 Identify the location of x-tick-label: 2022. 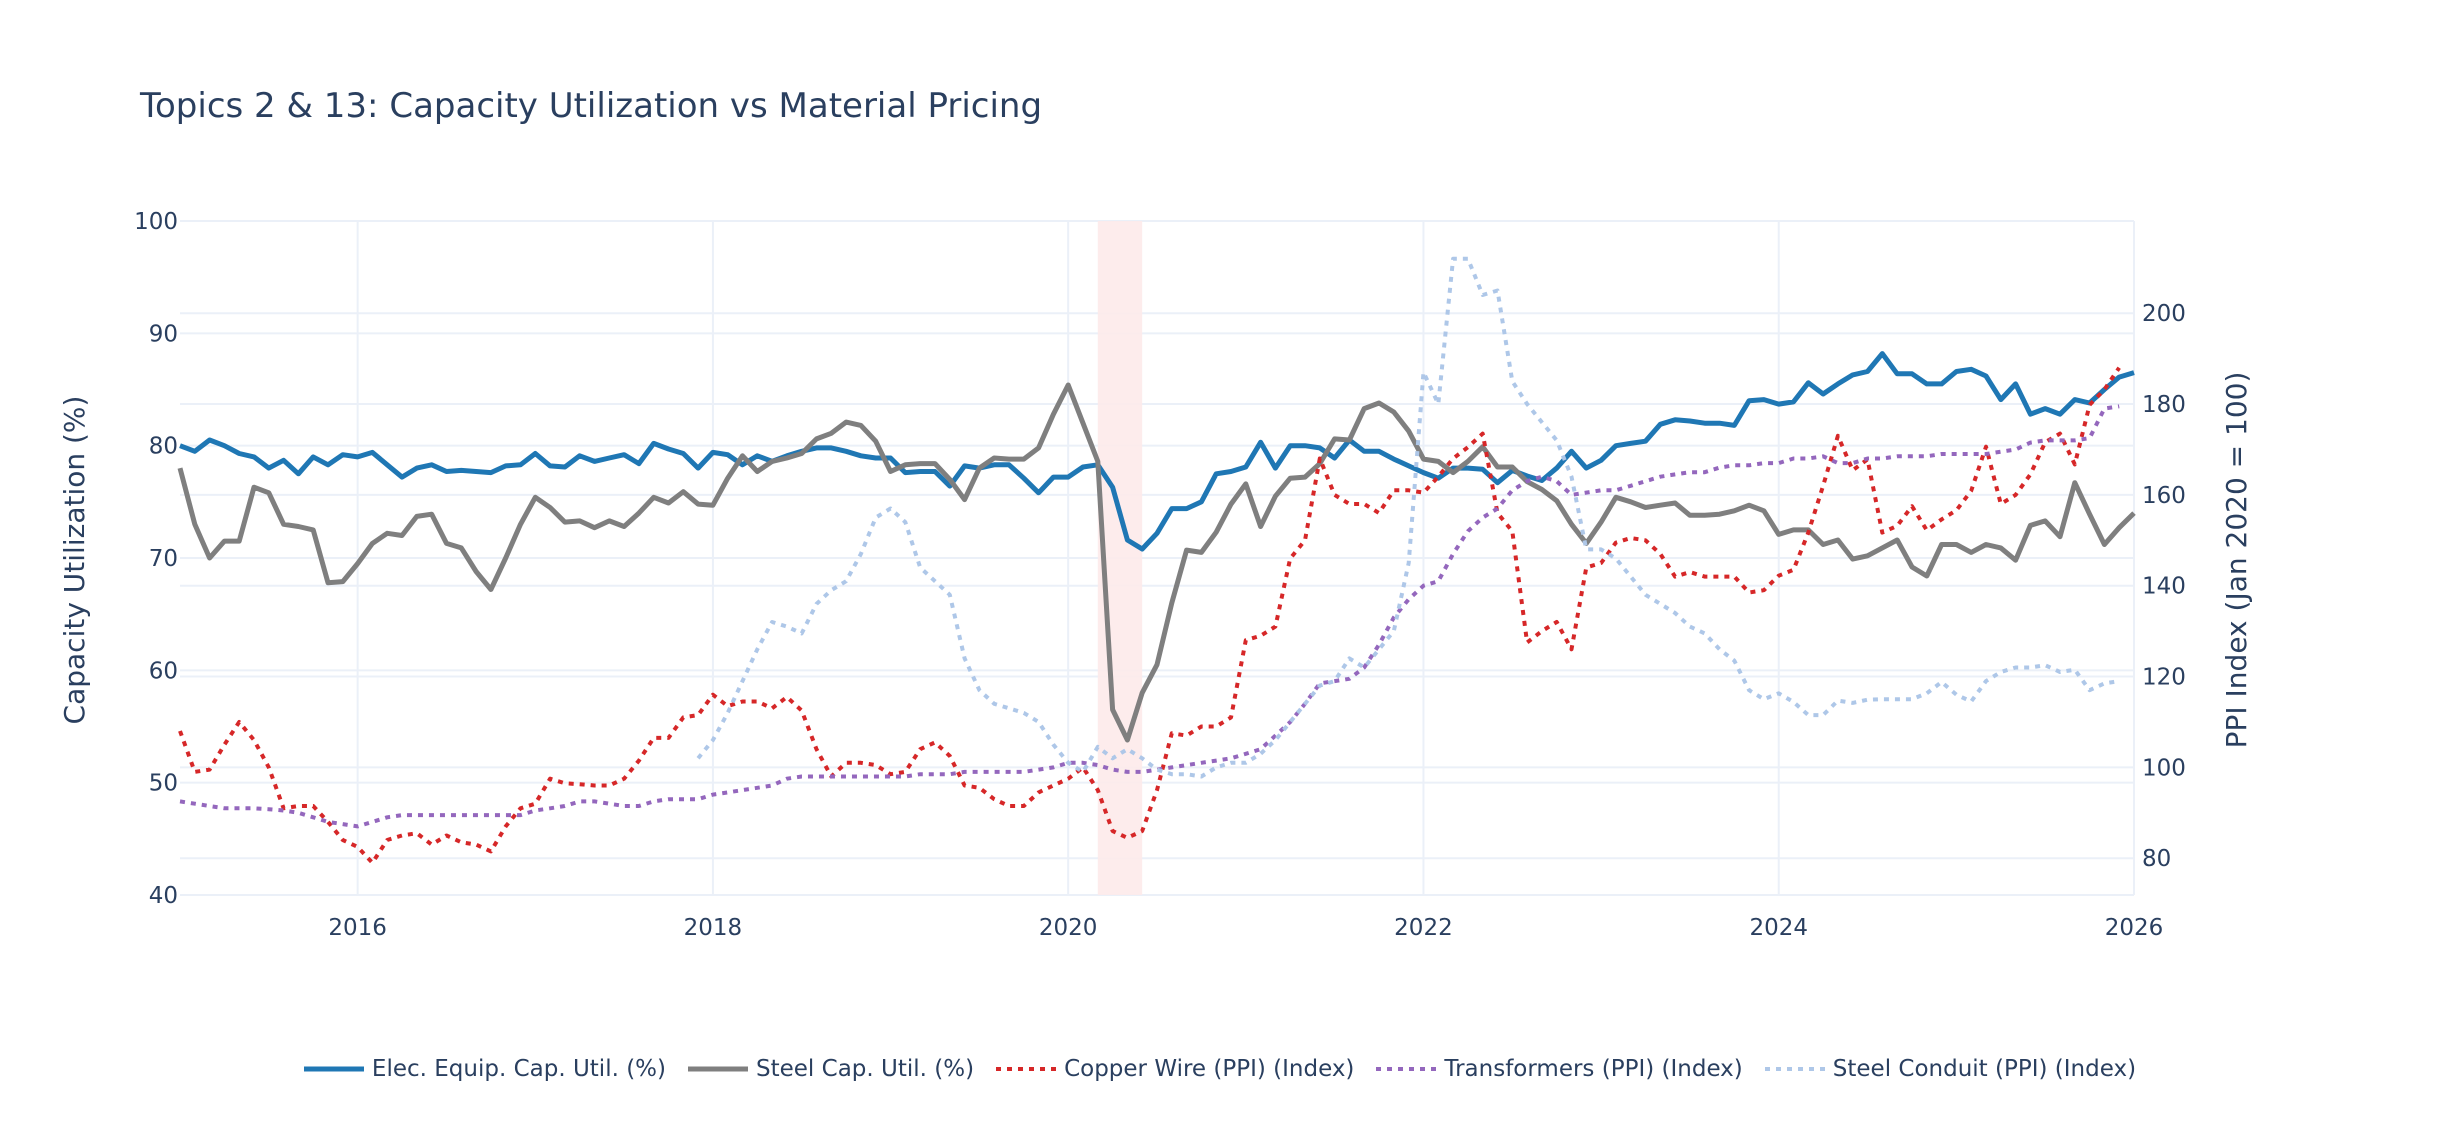
(1423, 928).